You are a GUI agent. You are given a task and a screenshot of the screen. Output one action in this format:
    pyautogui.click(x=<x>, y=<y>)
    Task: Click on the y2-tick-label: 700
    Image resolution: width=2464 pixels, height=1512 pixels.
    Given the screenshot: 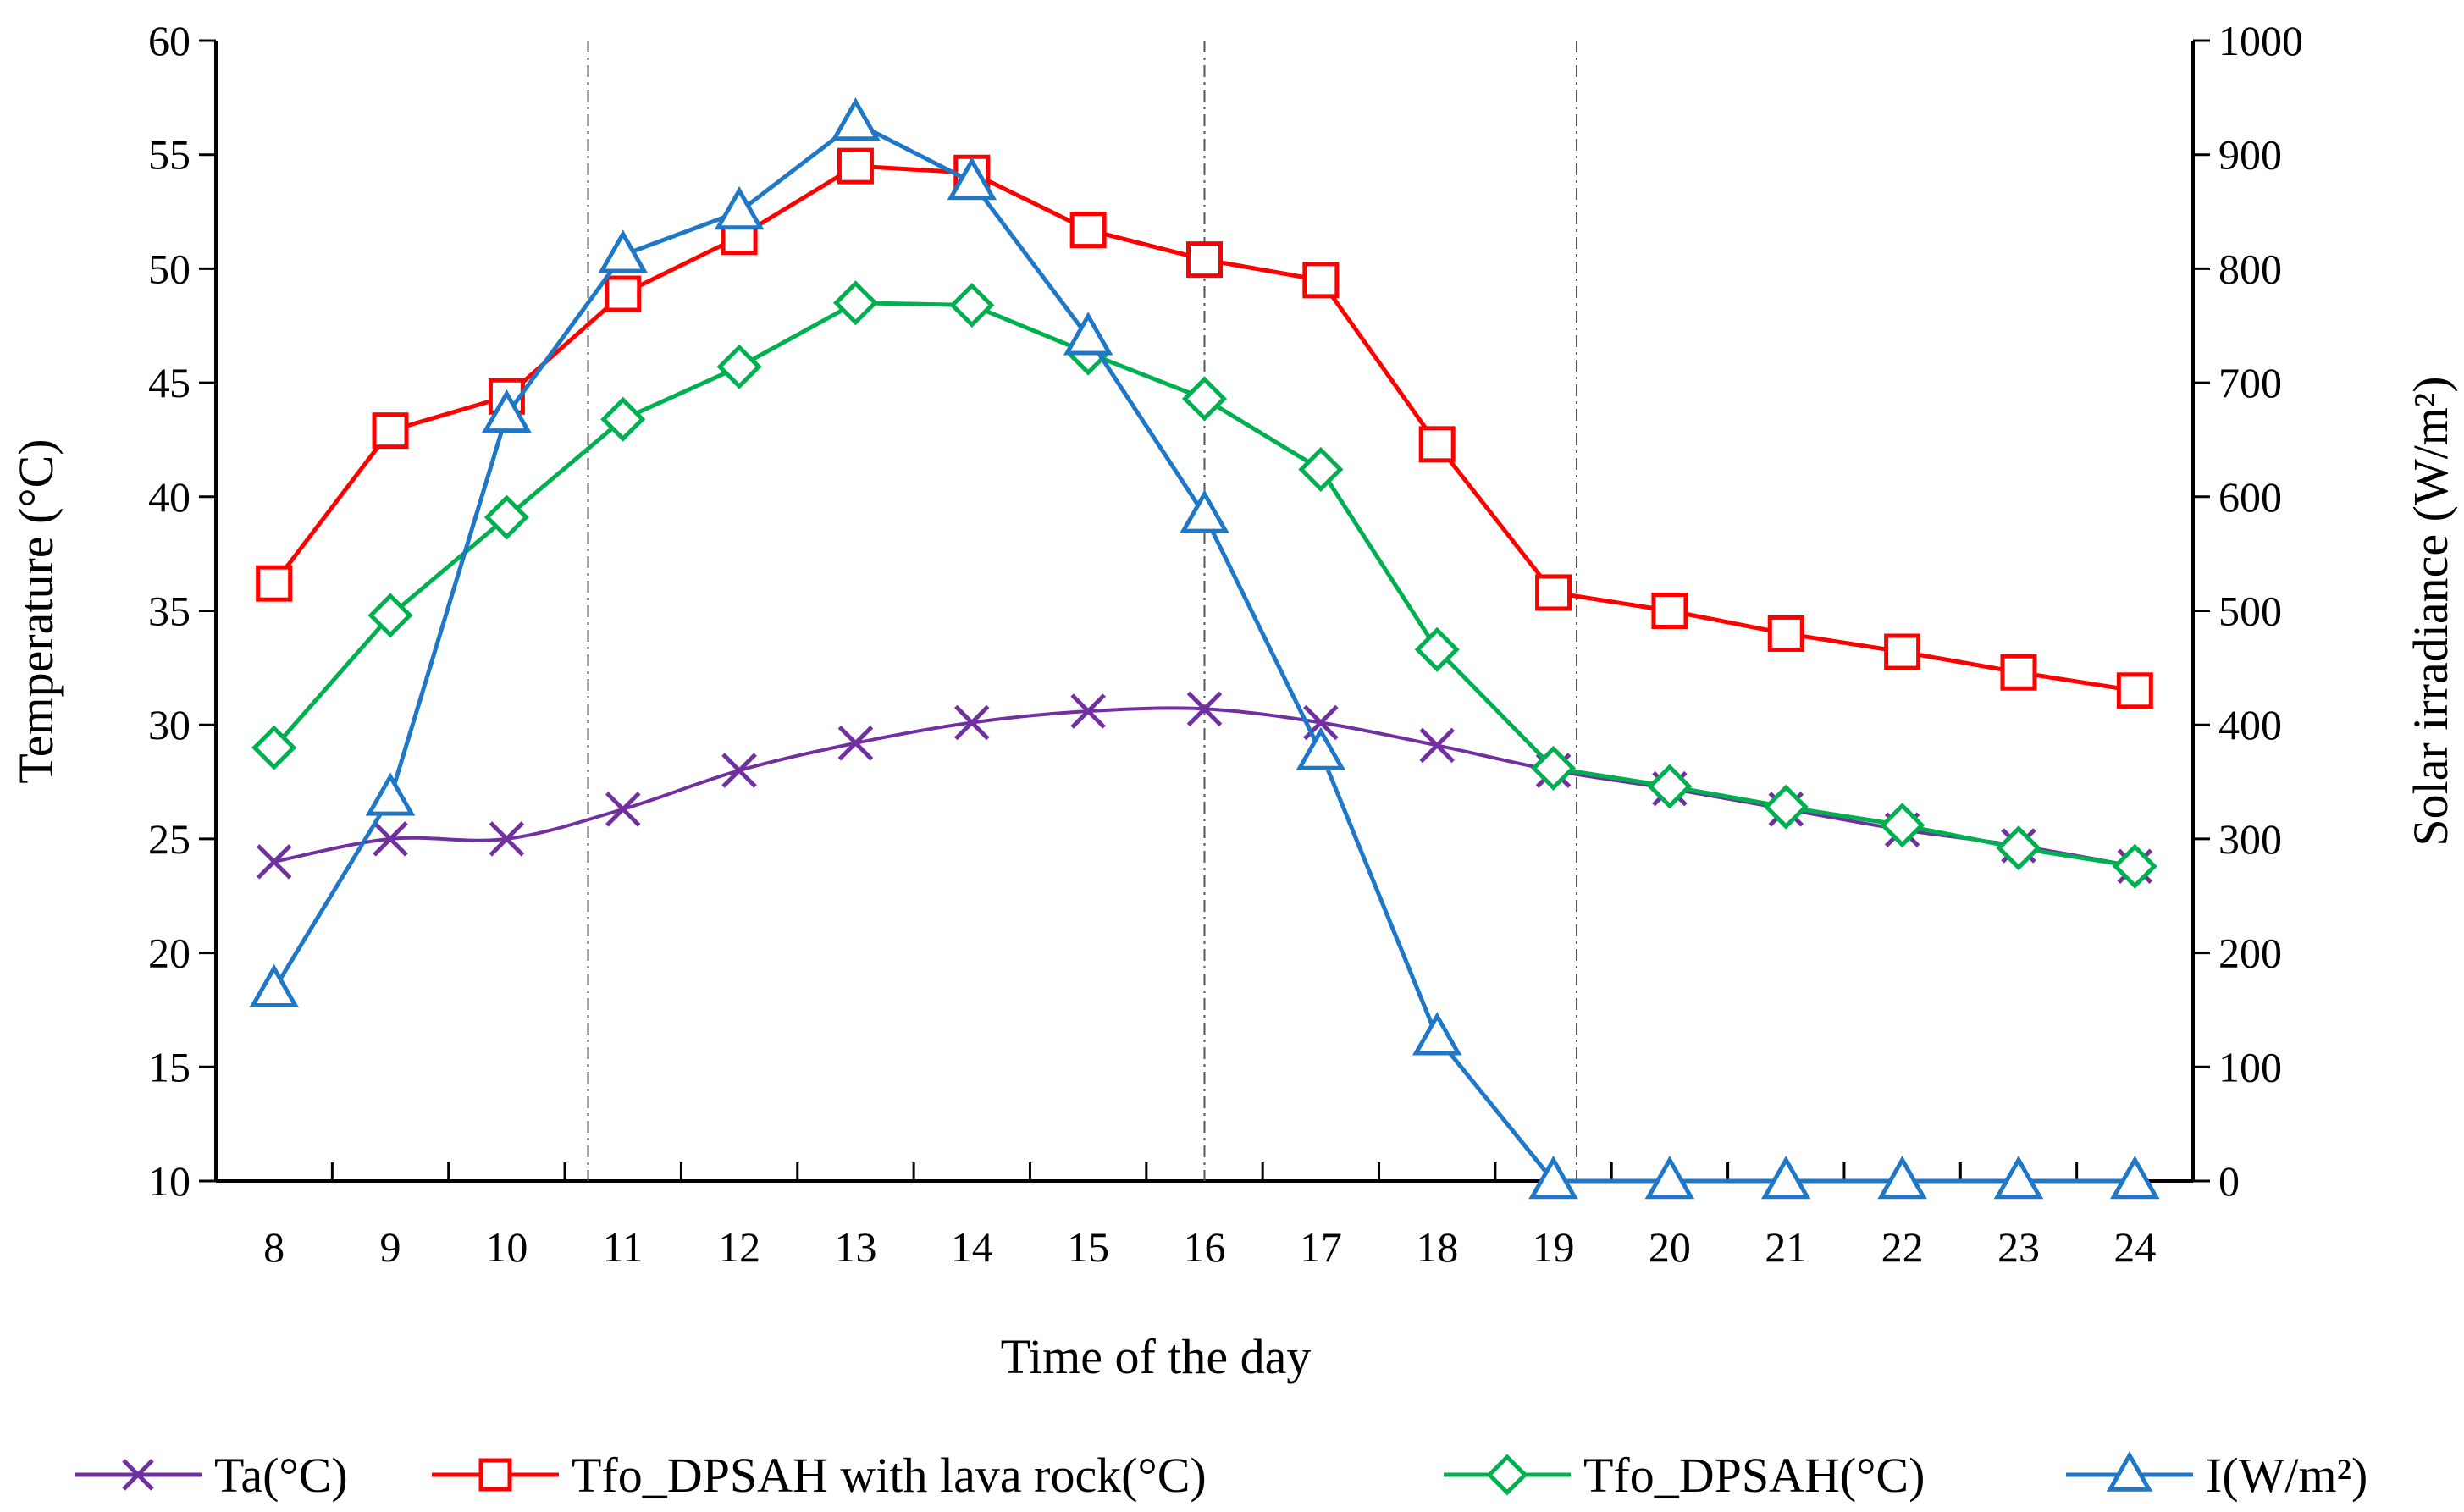 What is the action you would take?
    pyautogui.click(x=2250, y=382)
    